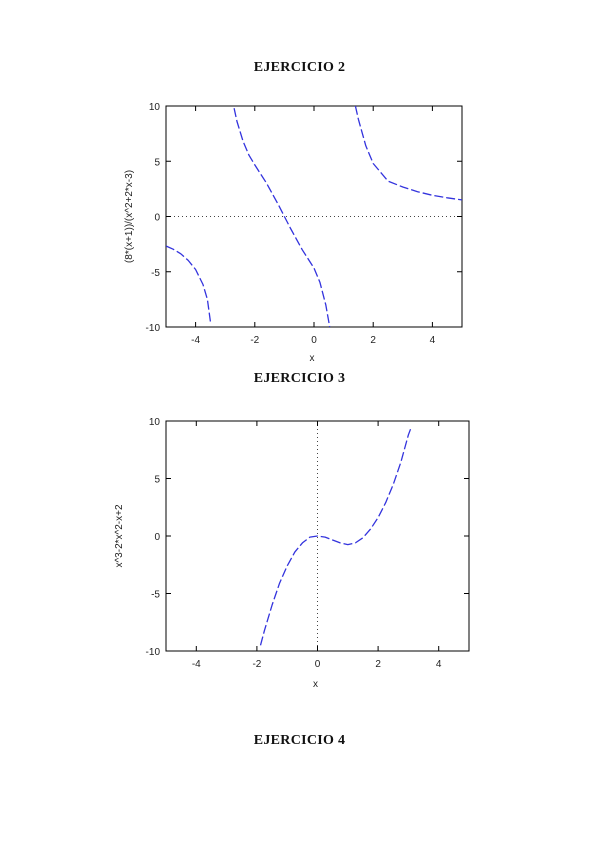  Describe the element at coordinates (119, 535) in the screenshot. I see `y-axis-label: x^3-2*x^2-x+2` at that location.